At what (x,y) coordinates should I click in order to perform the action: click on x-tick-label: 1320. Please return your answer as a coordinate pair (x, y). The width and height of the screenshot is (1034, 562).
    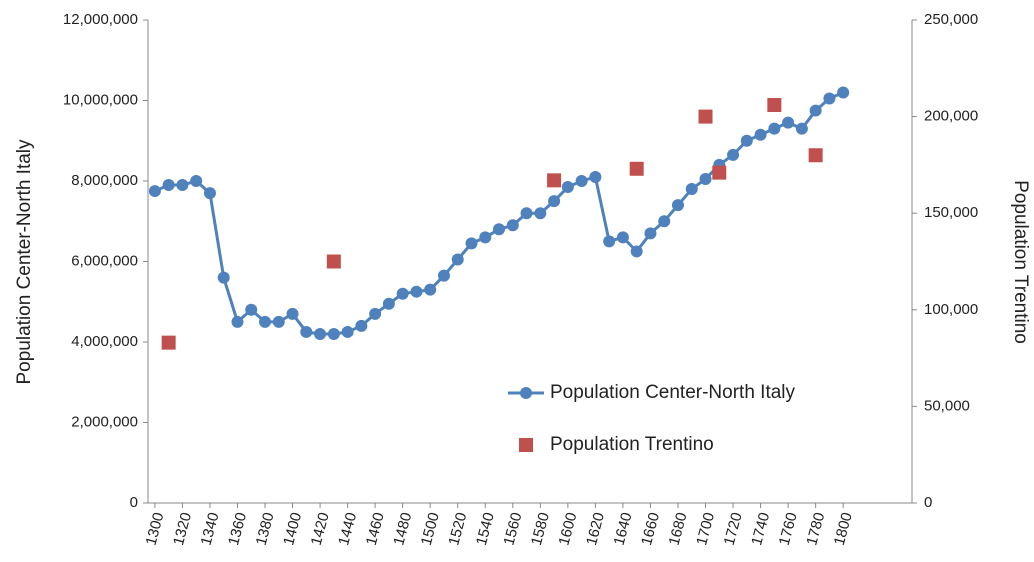
    Looking at the image, I should click on (182, 529).